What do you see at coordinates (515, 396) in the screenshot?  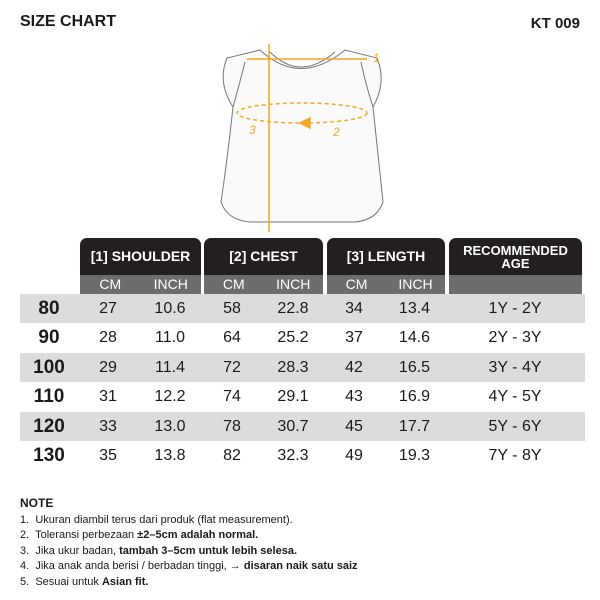 I see `age-cell: 4Y - 5Y` at bounding box center [515, 396].